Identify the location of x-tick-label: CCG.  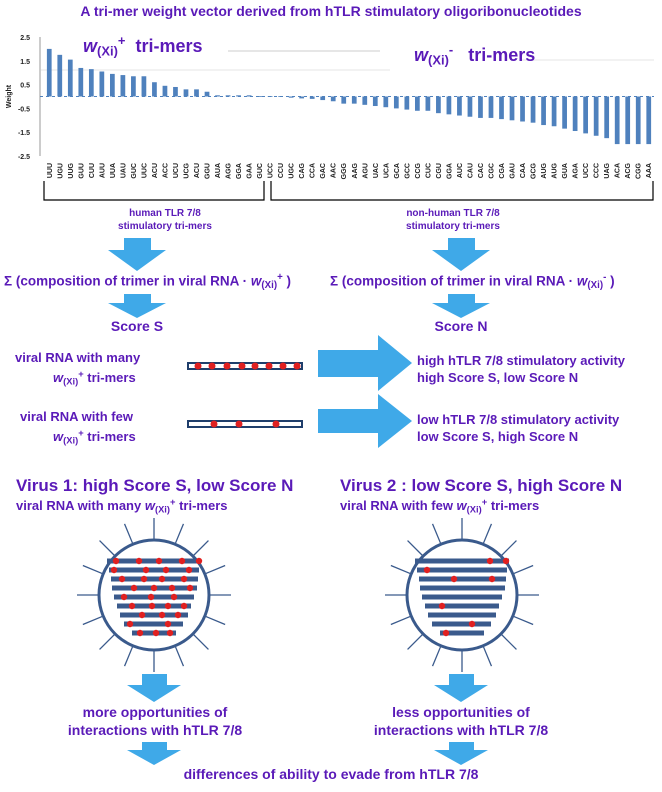
(418, 170).